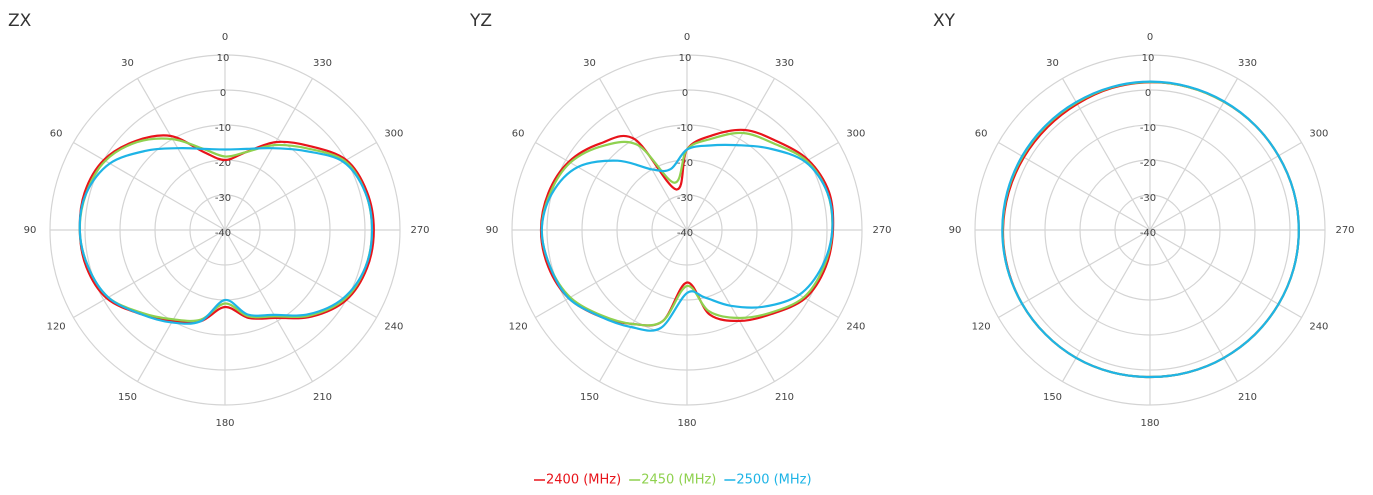  Describe the element at coordinates (678, 480) in the screenshot. I see `legend-label: 2450 (MHz)` at that location.